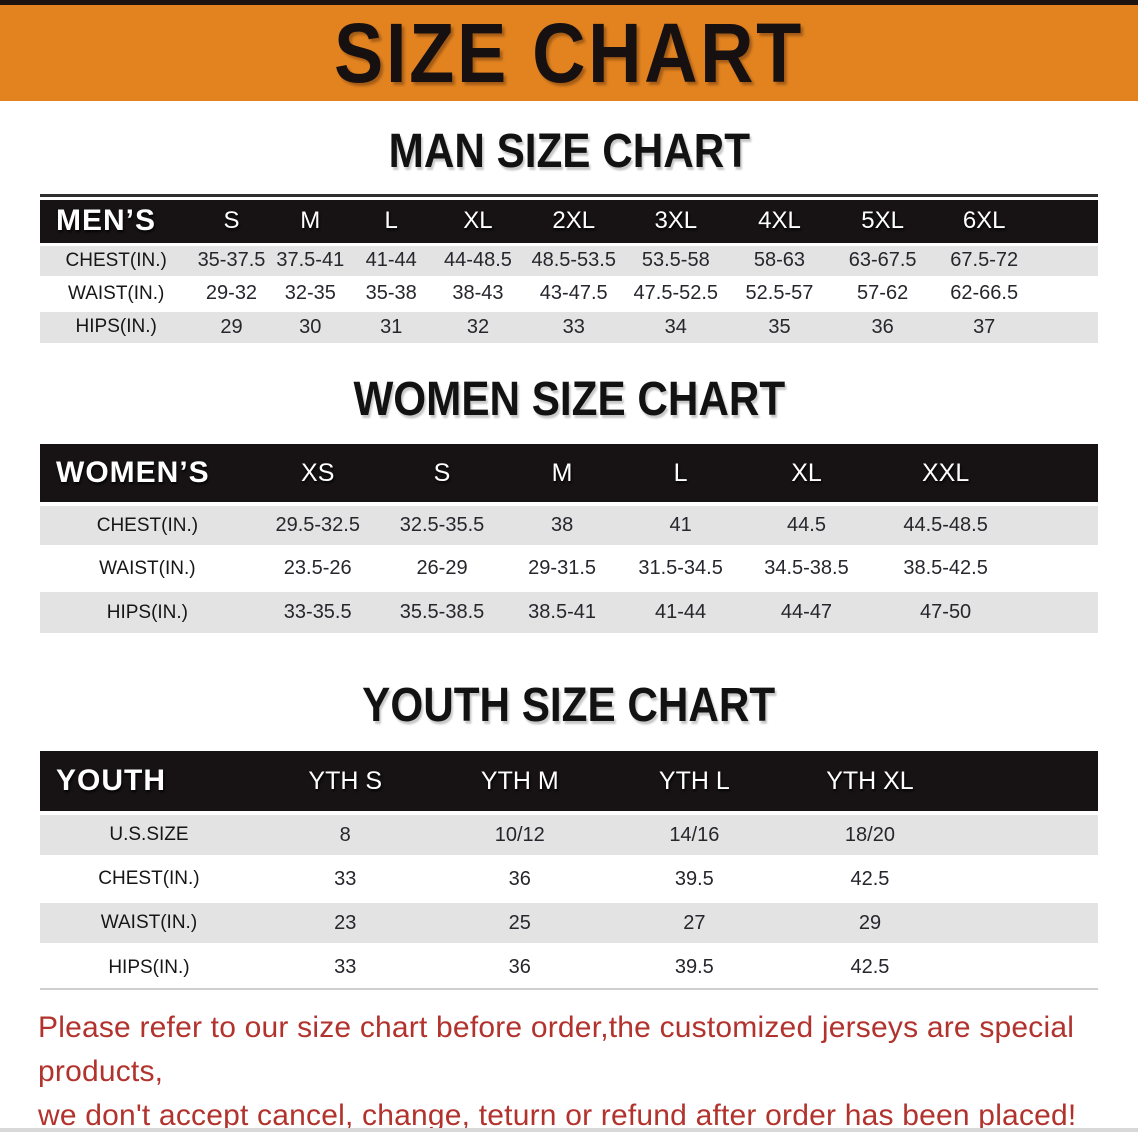  Describe the element at coordinates (231, 259) in the screenshot. I see `size-value-cell: 35-37.5` at that location.